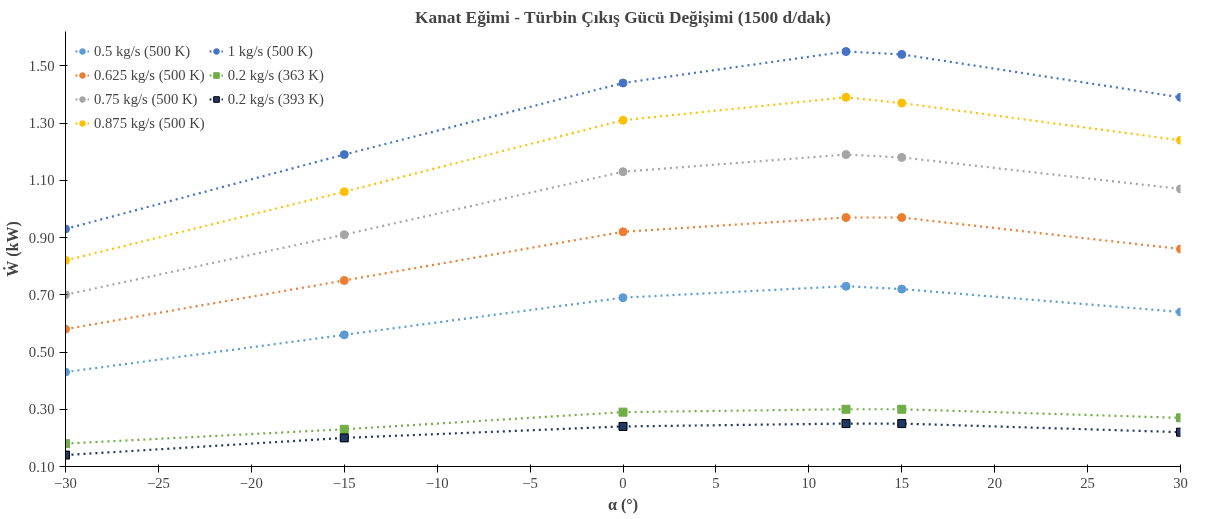 The height and width of the screenshot is (519, 1211). What do you see at coordinates (41, 65) in the screenshot?
I see `y-tick-label: 1.50` at bounding box center [41, 65].